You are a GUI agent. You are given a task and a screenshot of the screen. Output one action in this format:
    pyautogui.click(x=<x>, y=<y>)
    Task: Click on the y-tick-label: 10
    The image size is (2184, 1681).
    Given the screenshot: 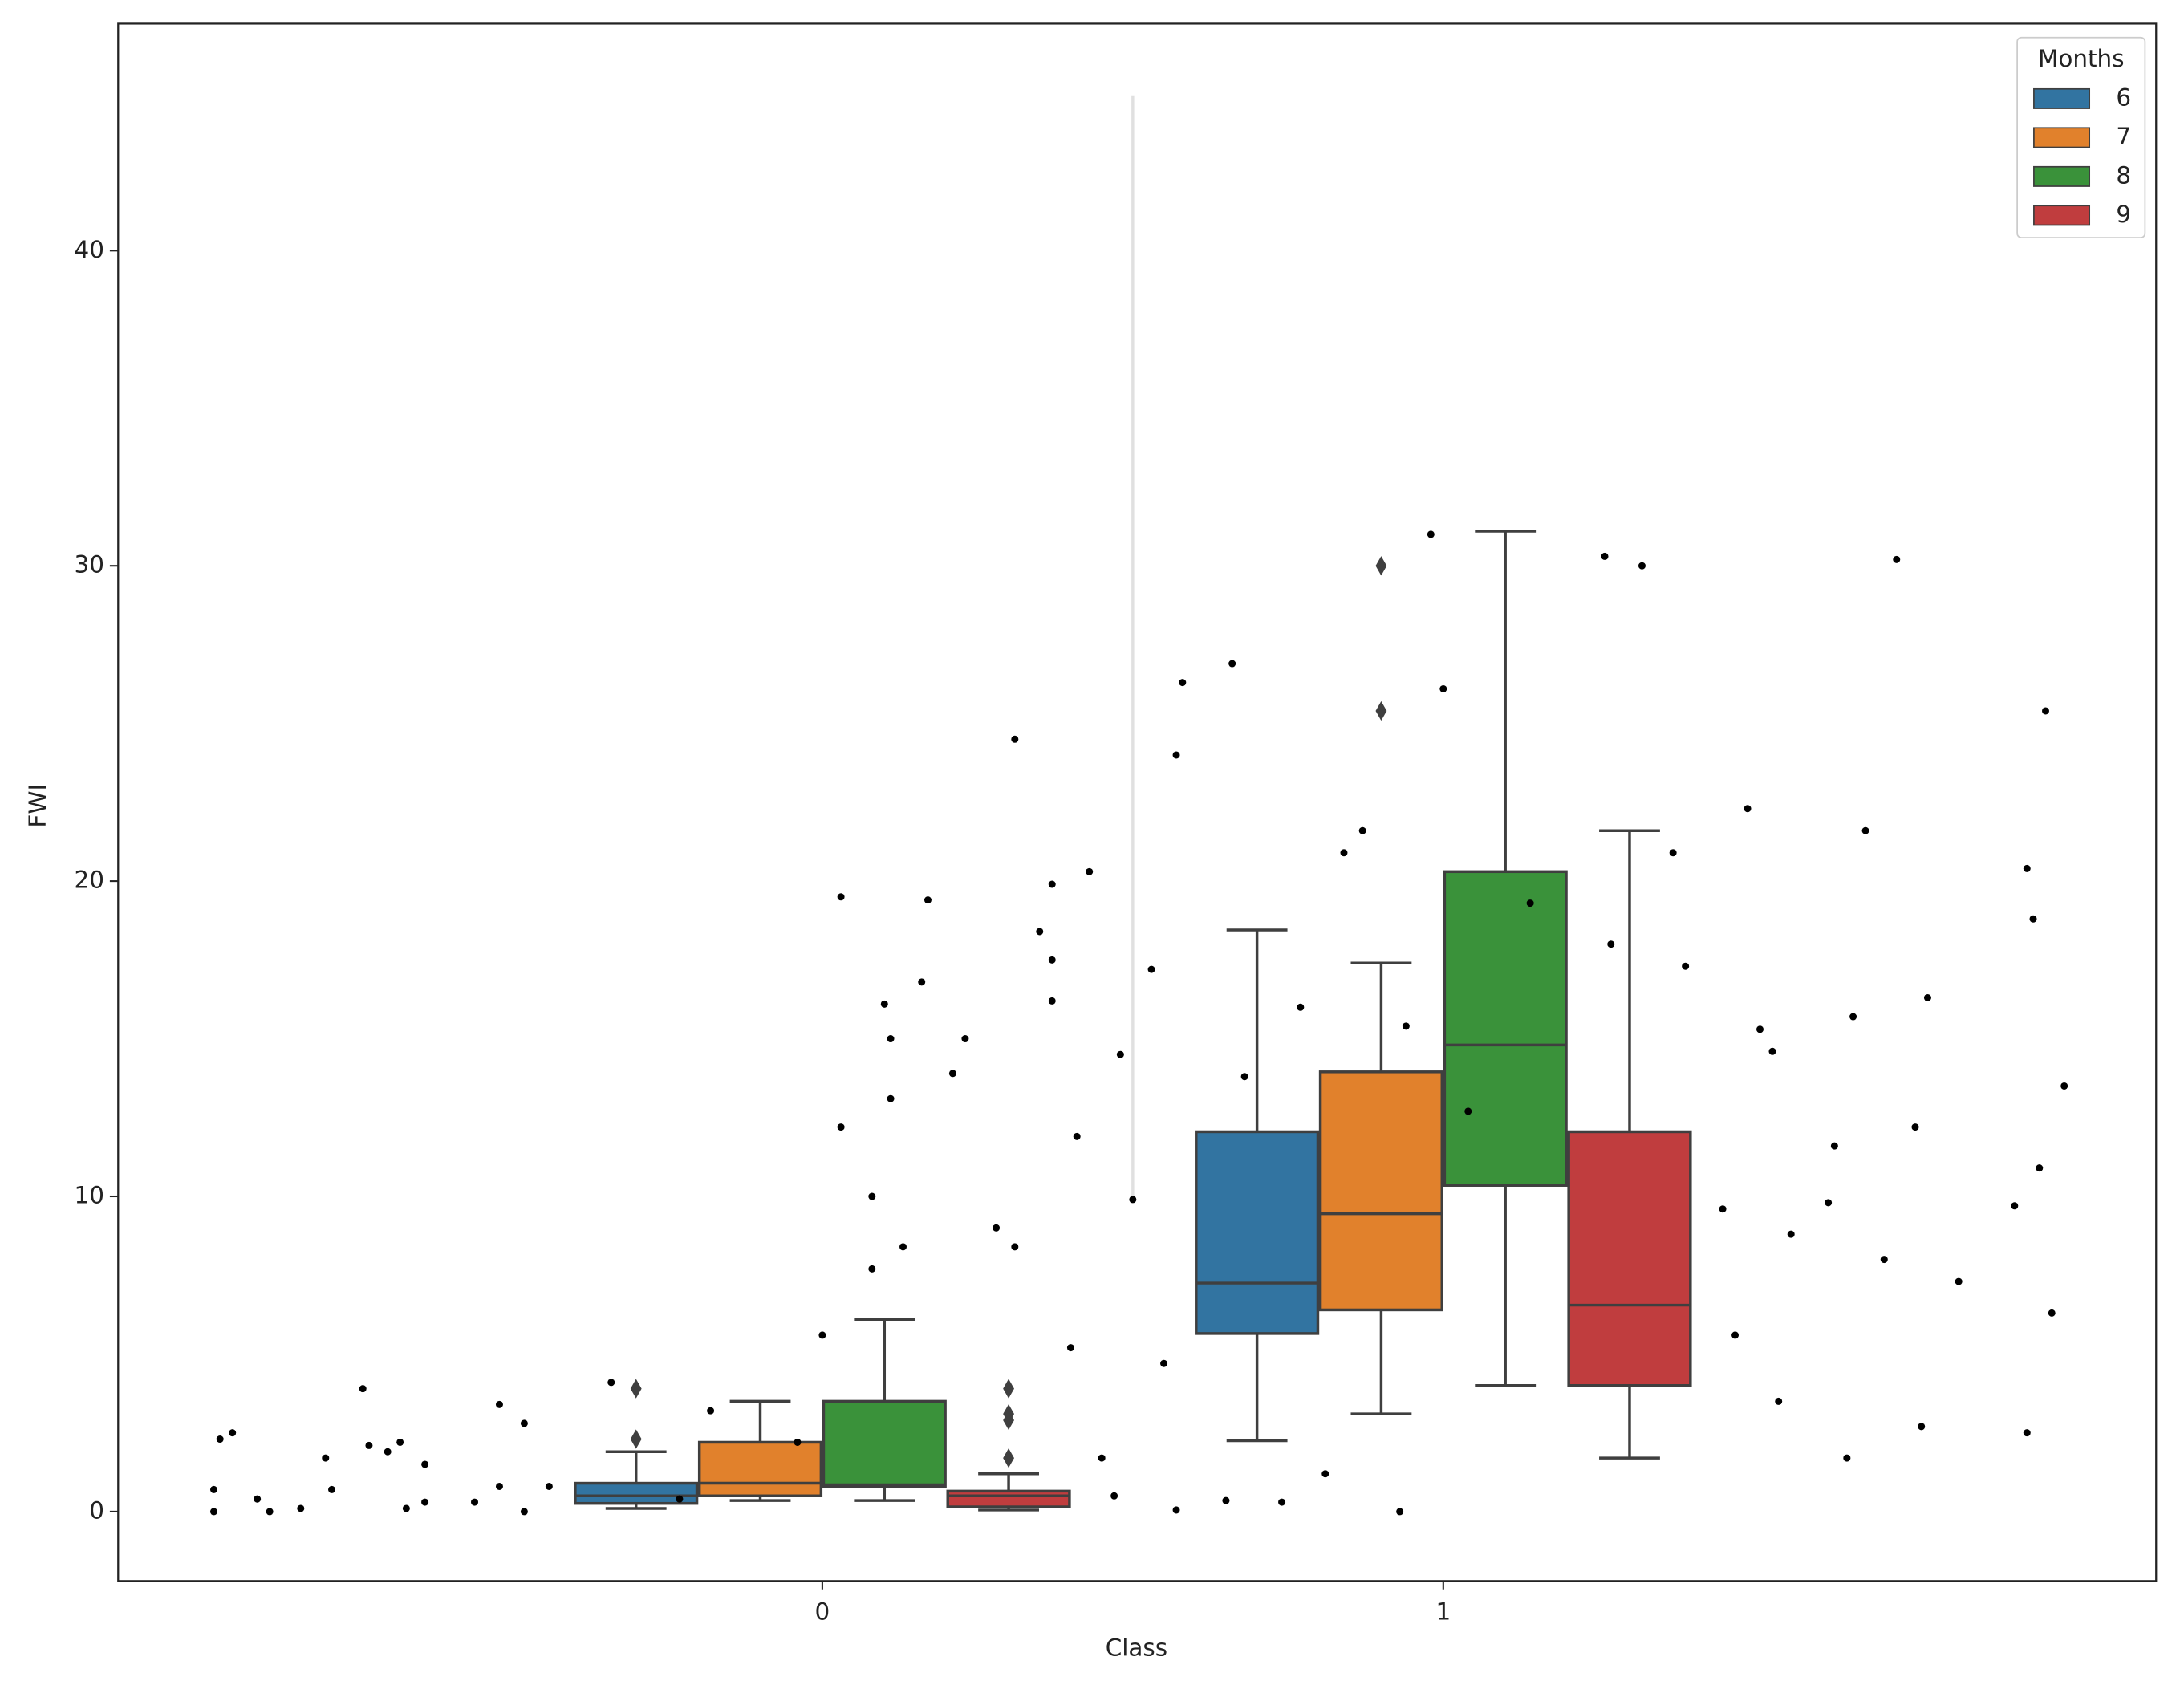 What is the action you would take?
    pyautogui.click(x=89, y=1195)
    